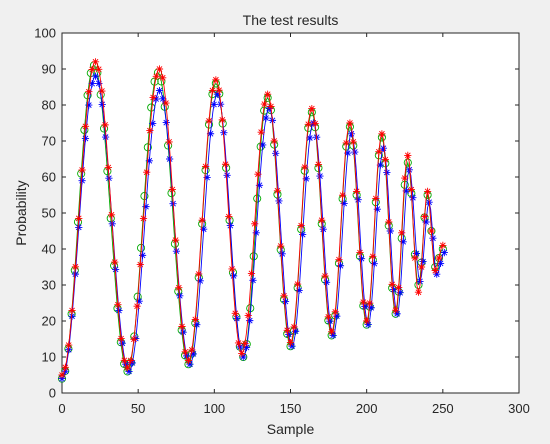 This screenshot has height=444, width=550. What do you see at coordinates (49, 105) in the screenshot?
I see `y-tick-label: 80` at bounding box center [49, 105].